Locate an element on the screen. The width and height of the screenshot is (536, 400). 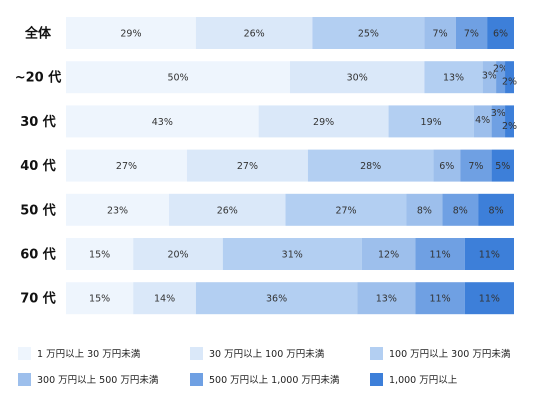
legend-item: 100 万円以上 300 万円未満 is located at coordinates (446, 353).